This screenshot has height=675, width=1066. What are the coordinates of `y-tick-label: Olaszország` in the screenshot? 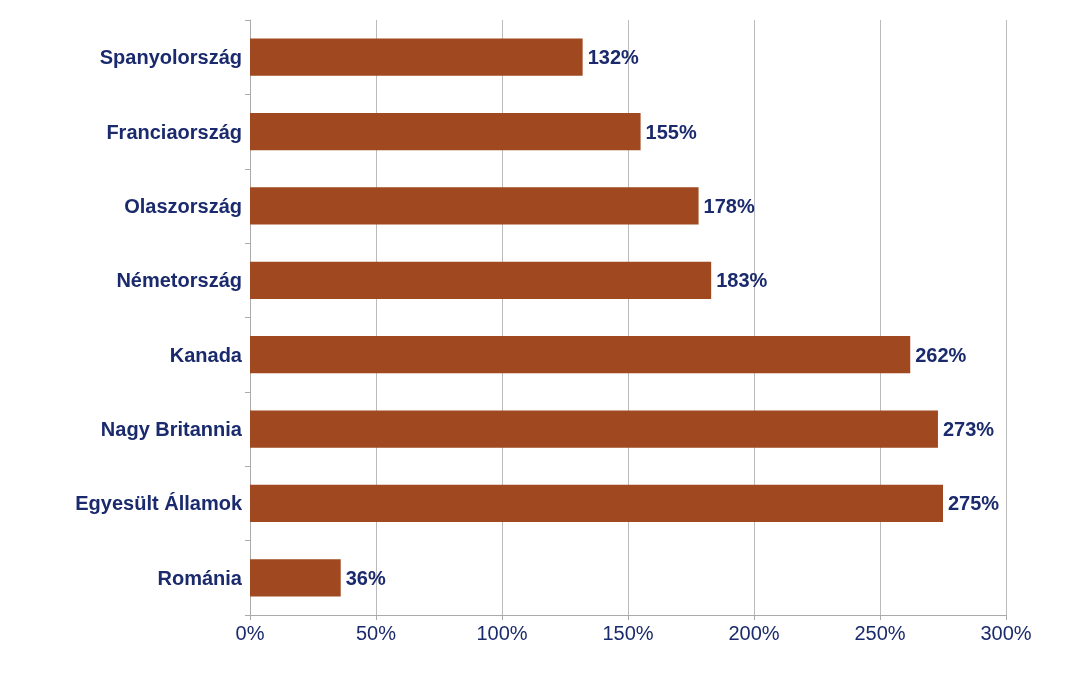 It's located at (183, 205).